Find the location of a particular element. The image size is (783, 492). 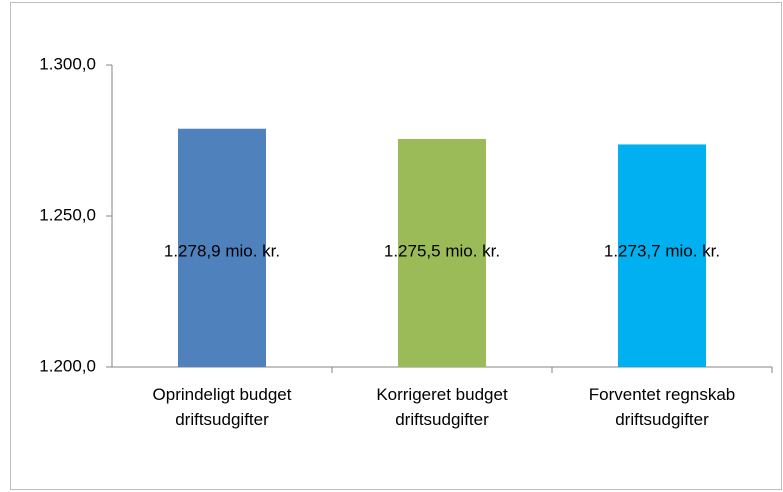

value-label: 1.275,5 mio. kr. is located at coordinates (442, 250).